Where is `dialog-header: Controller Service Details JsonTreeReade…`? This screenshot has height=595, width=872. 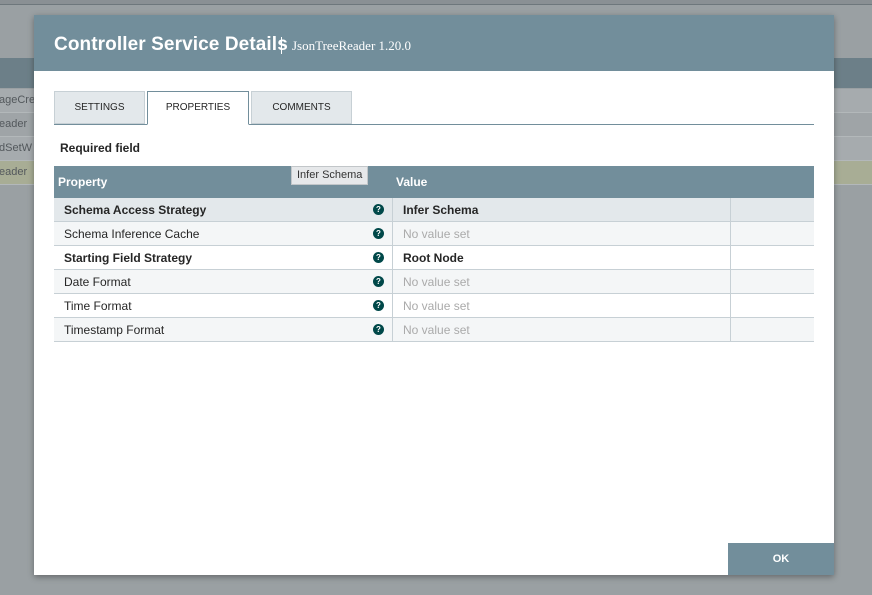 dialog-header: Controller Service Details JsonTreeReade… is located at coordinates (434, 43).